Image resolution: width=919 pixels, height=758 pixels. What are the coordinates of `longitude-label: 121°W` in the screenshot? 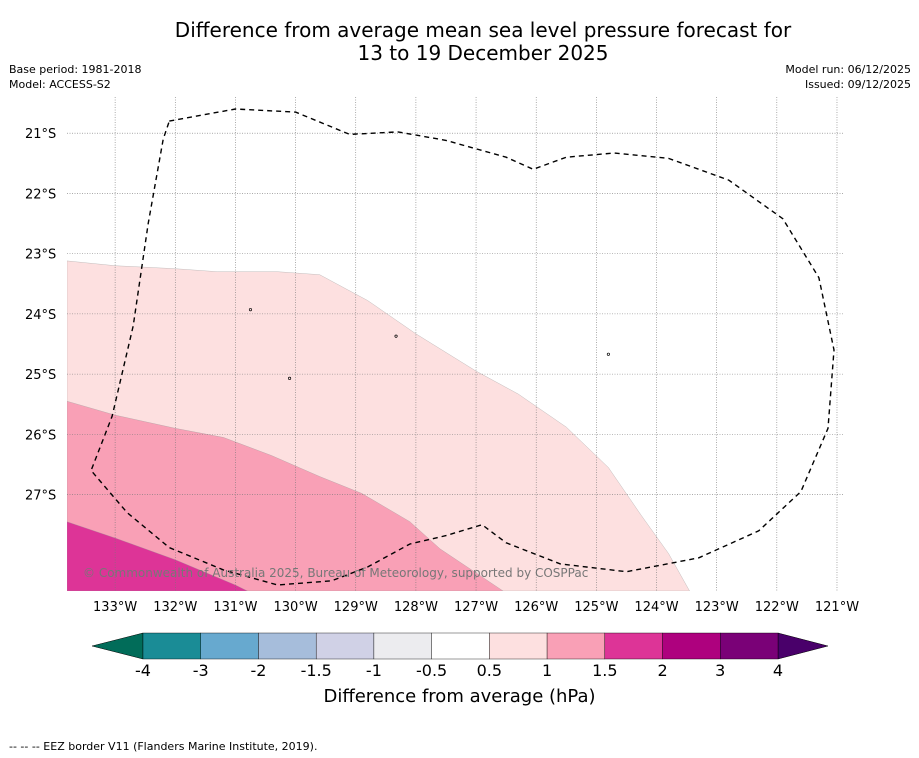 It's located at (837, 607).